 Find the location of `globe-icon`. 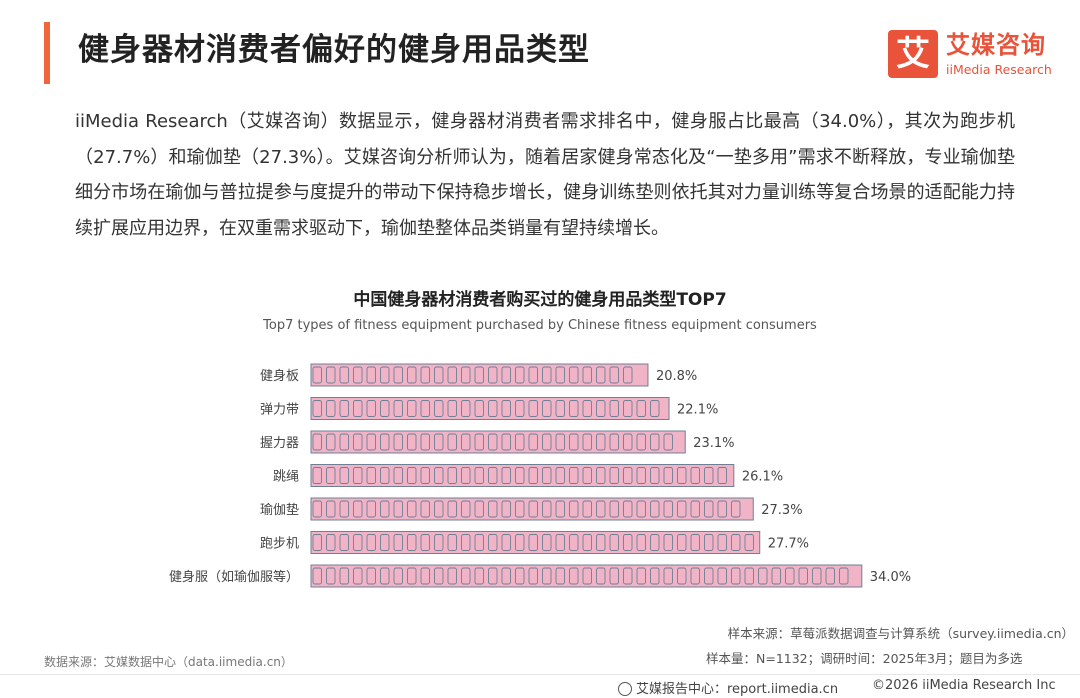

globe-icon is located at coordinates (625, 689).